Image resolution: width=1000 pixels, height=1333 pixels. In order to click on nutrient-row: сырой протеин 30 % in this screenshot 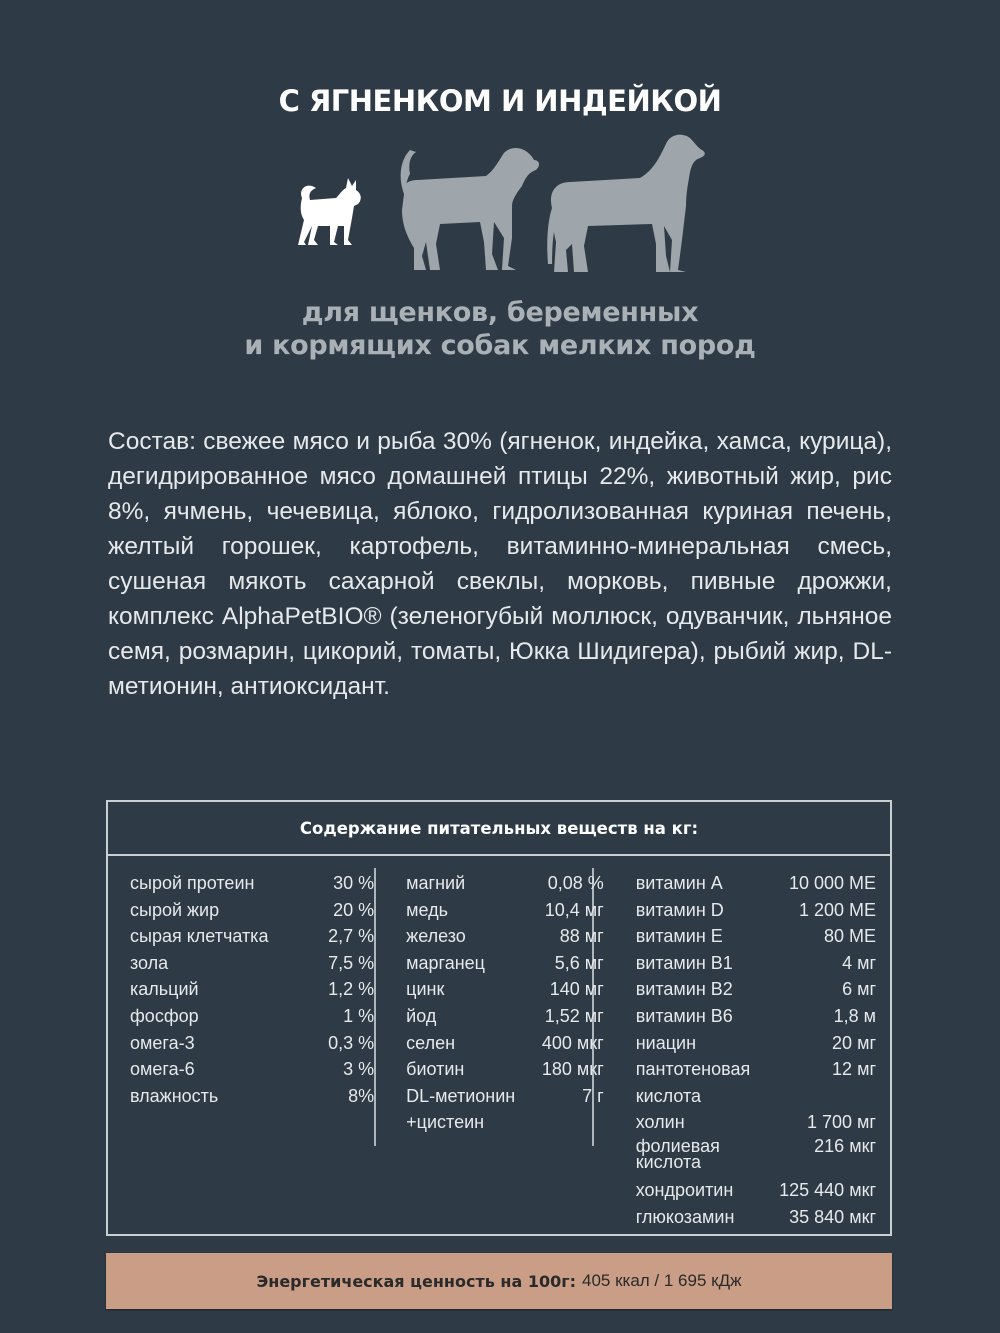, I will do `click(252, 883)`.